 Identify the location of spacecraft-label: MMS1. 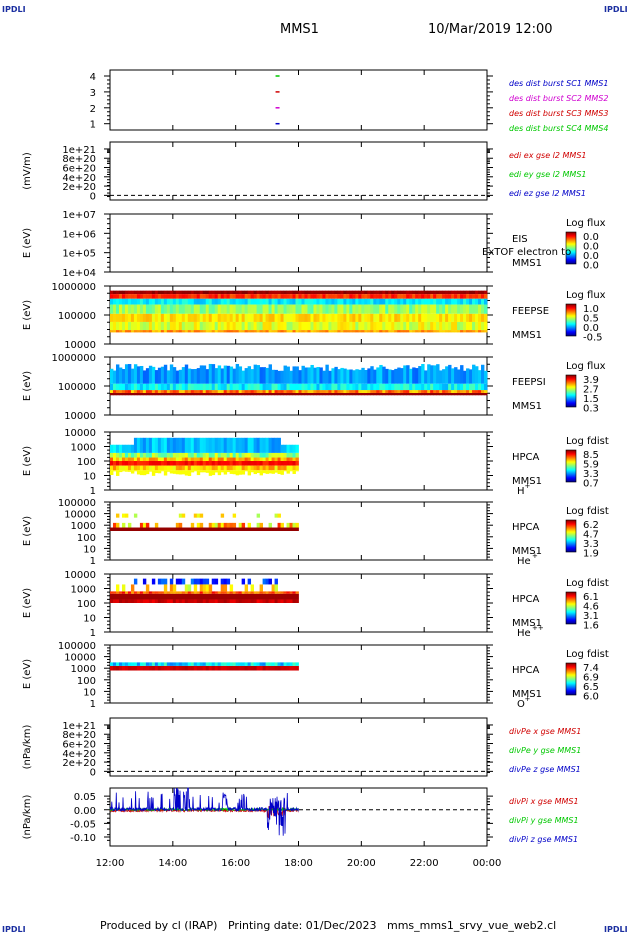
(527, 335).